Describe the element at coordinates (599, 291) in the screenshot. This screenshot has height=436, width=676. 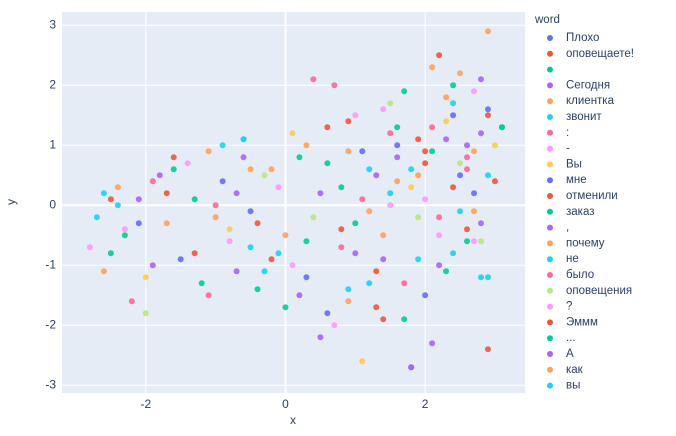
I see `legend-label: оповещения` at that location.